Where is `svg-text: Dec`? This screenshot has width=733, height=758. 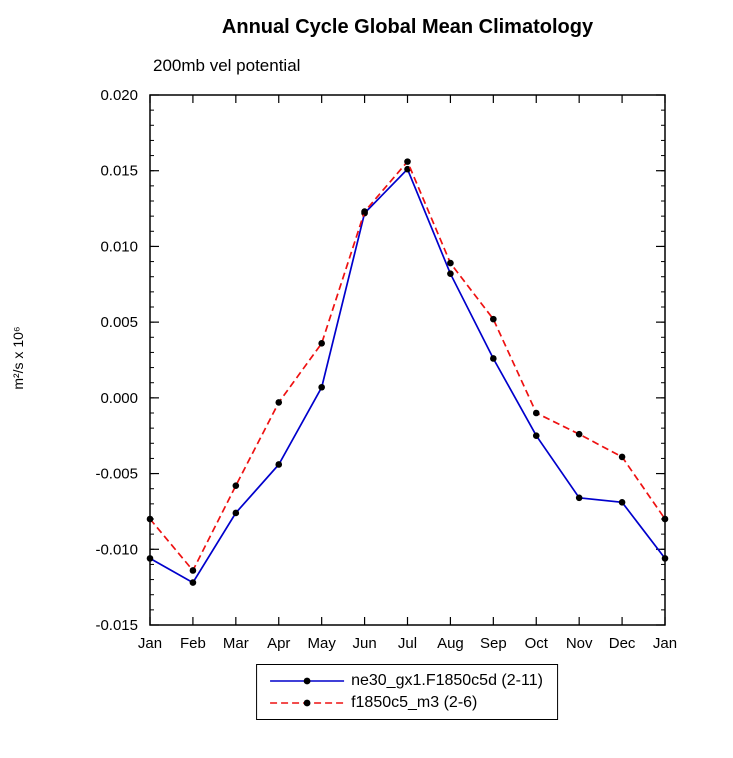
svg-text: Dec is located at coordinates (622, 643).